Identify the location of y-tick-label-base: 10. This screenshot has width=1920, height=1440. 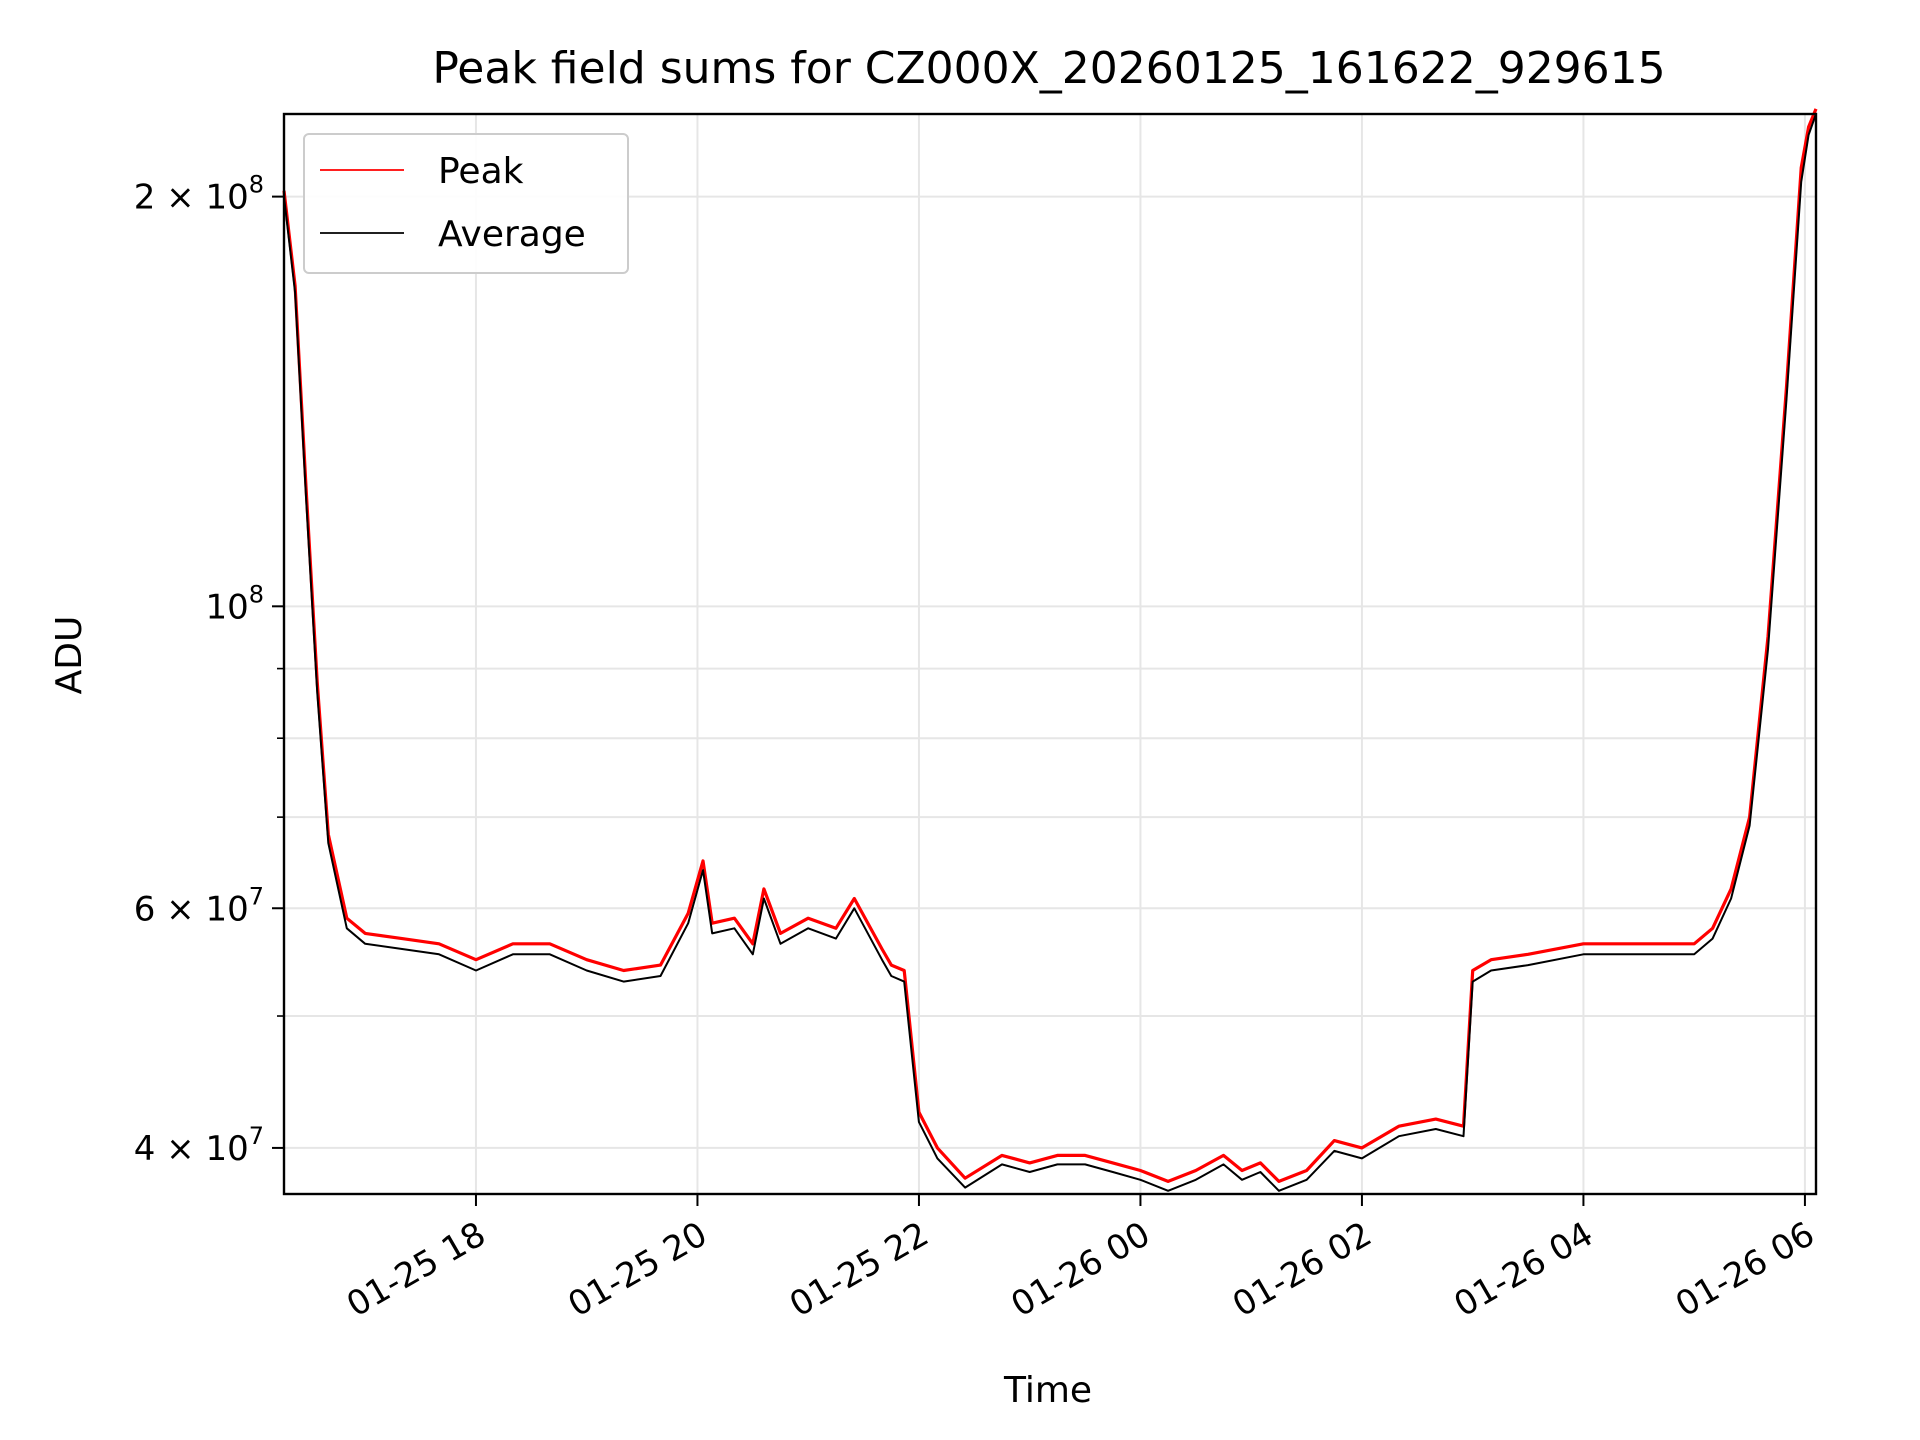
(226, 607).